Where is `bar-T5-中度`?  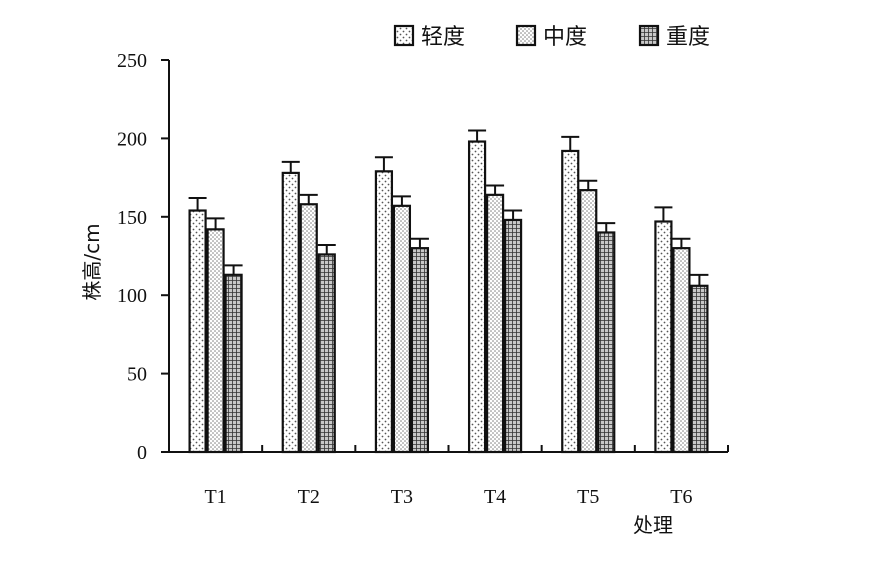 bar-T5-中度 is located at coordinates (588, 321).